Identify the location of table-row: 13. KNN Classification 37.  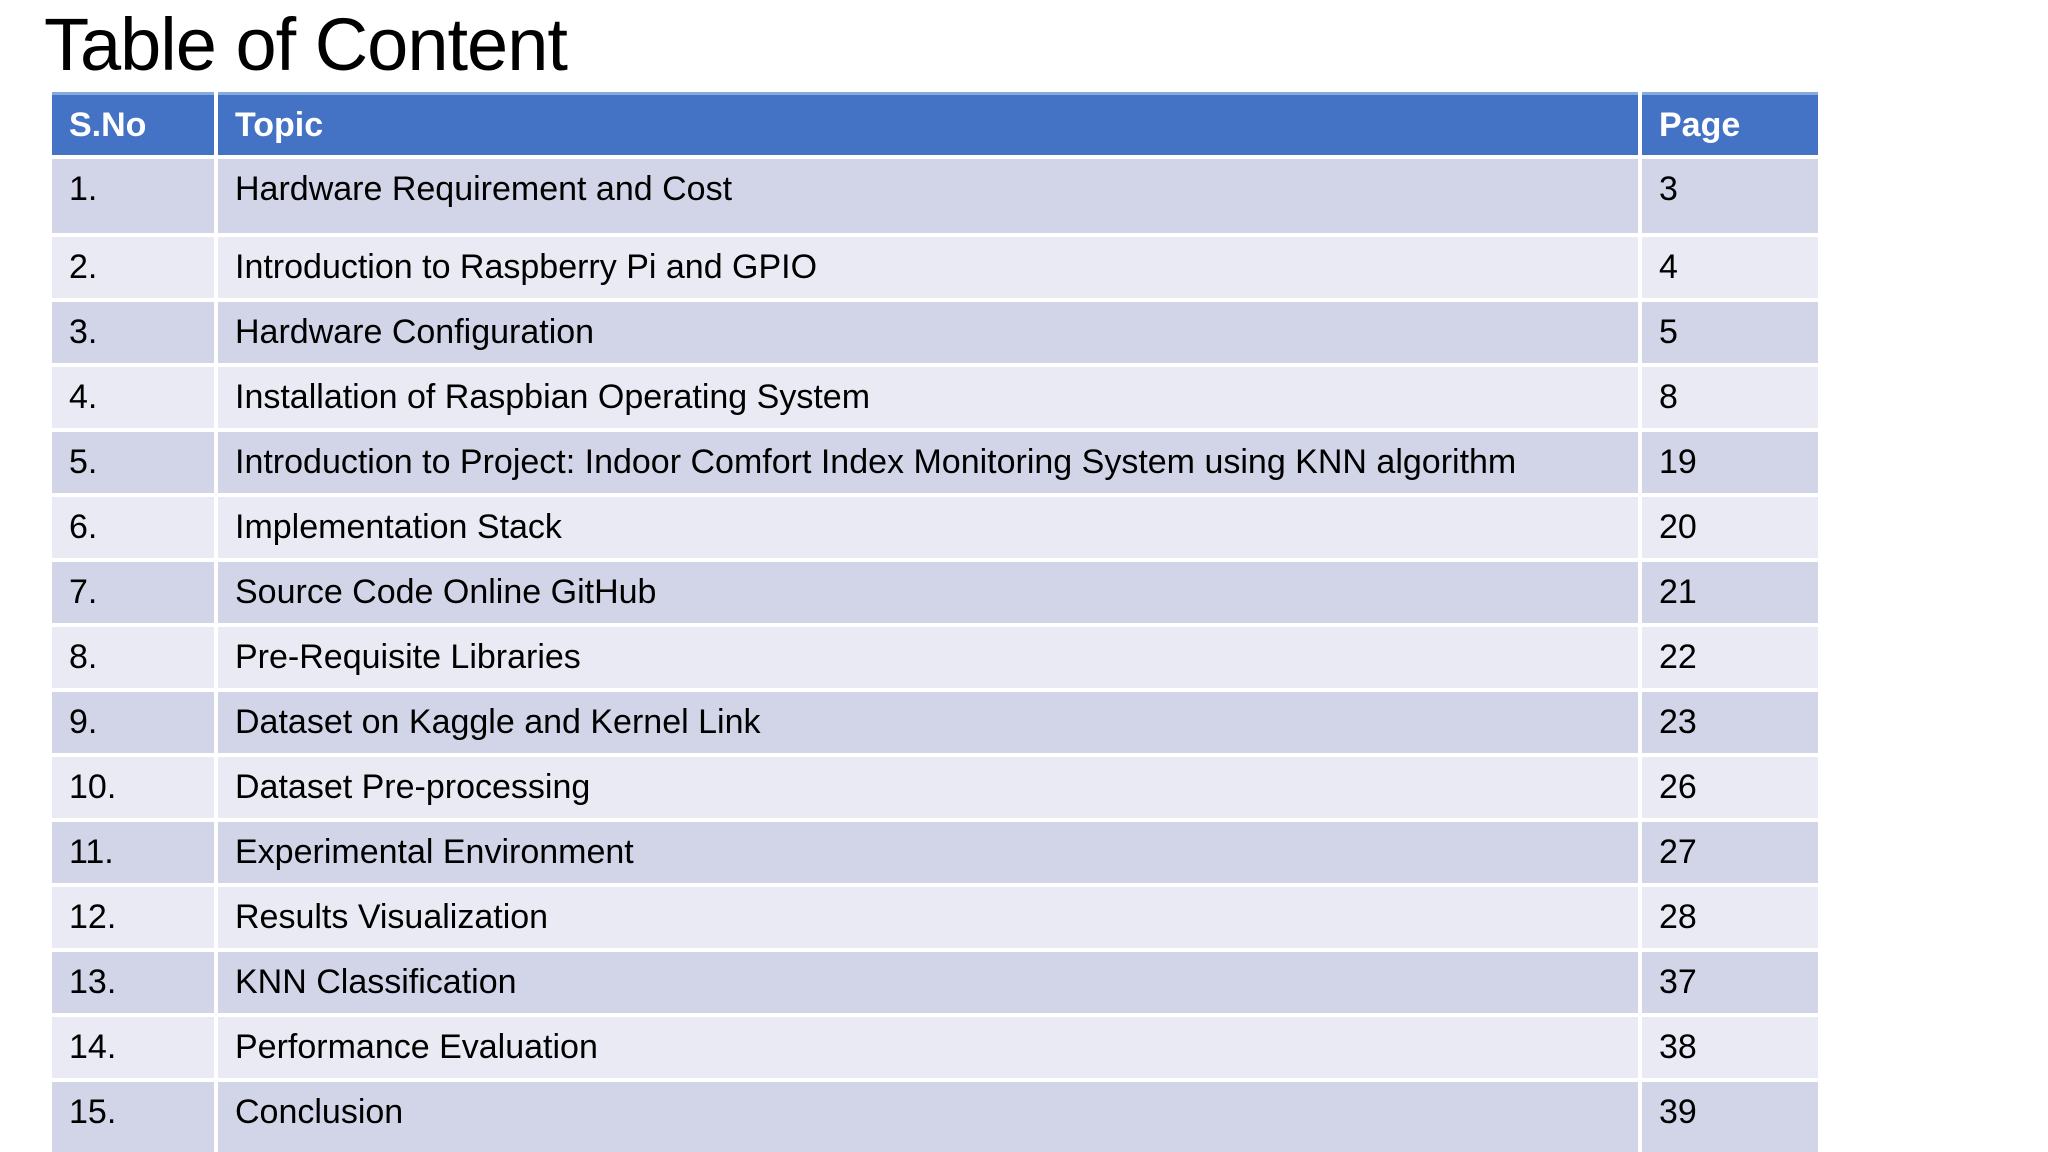
(935, 982).